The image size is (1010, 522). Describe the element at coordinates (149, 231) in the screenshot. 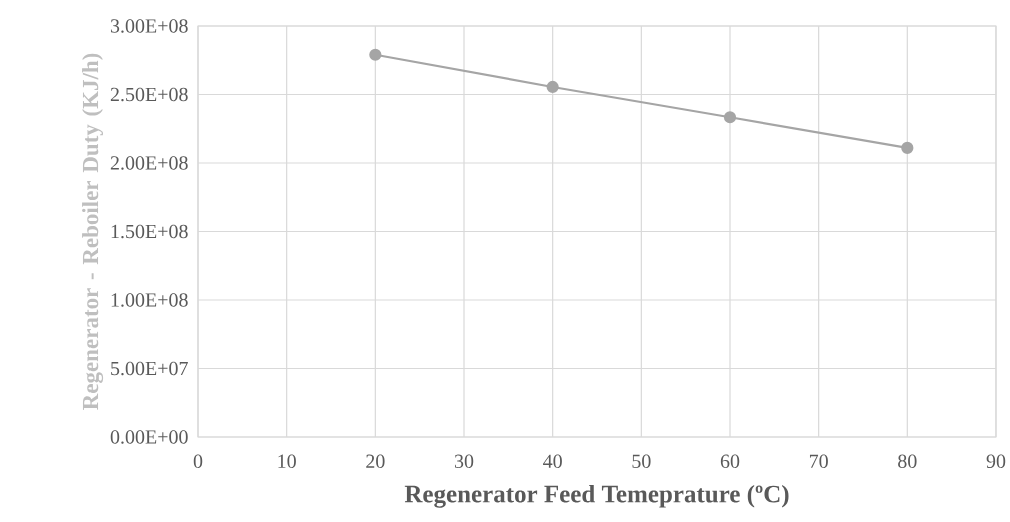

I see `y-tick-label: 1.50E+08` at that location.